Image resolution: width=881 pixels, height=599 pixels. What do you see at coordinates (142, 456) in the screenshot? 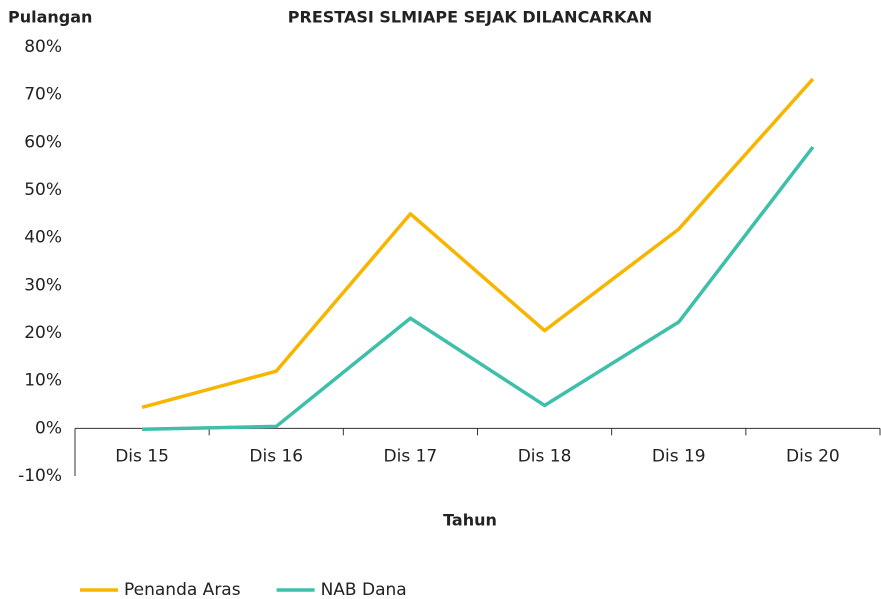
I see `x-tick-label: Dis 15` at bounding box center [142, 456].